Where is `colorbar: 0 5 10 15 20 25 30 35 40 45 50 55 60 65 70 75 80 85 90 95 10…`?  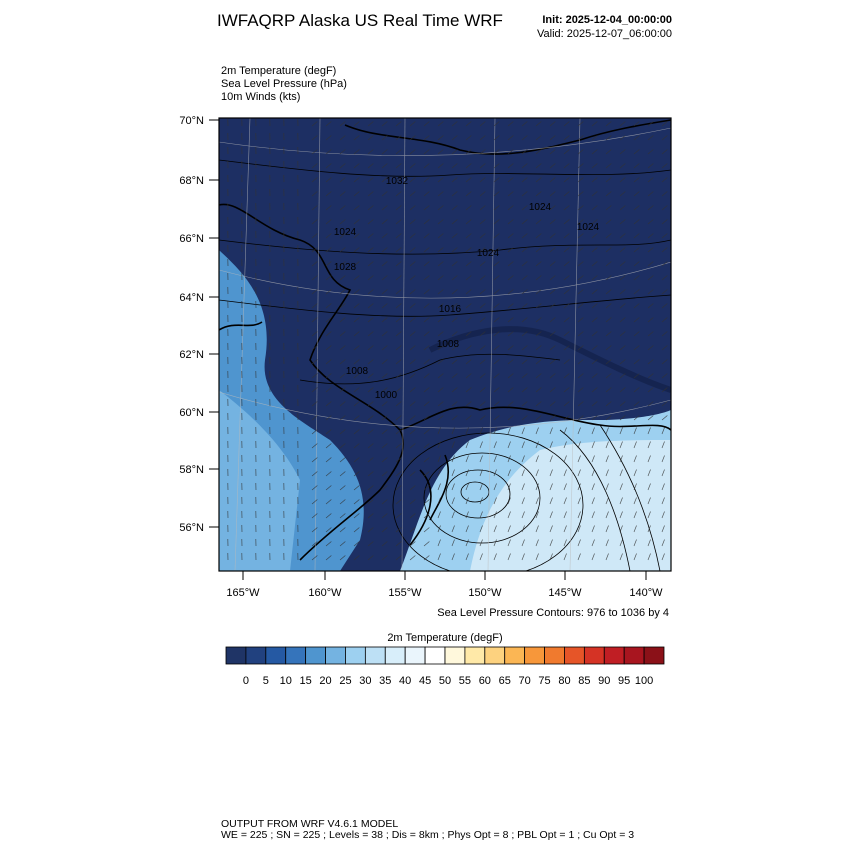 colorbar: 0 5 10 15 20 25 30 35 40 45 50 55 60 65 70 75 80 85 90 95 10… is located at coordinates (445, 666).